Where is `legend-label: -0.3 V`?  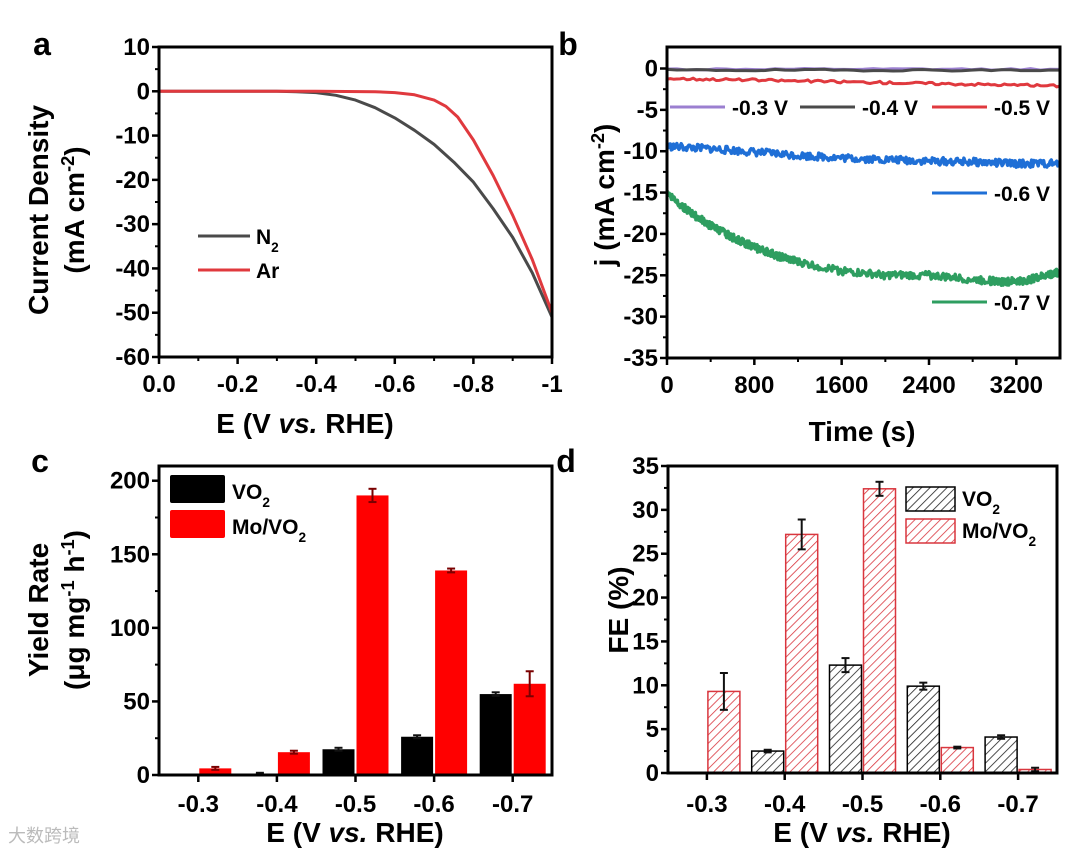 legend-label: -0.3 V is located at coordinates (760, 108).